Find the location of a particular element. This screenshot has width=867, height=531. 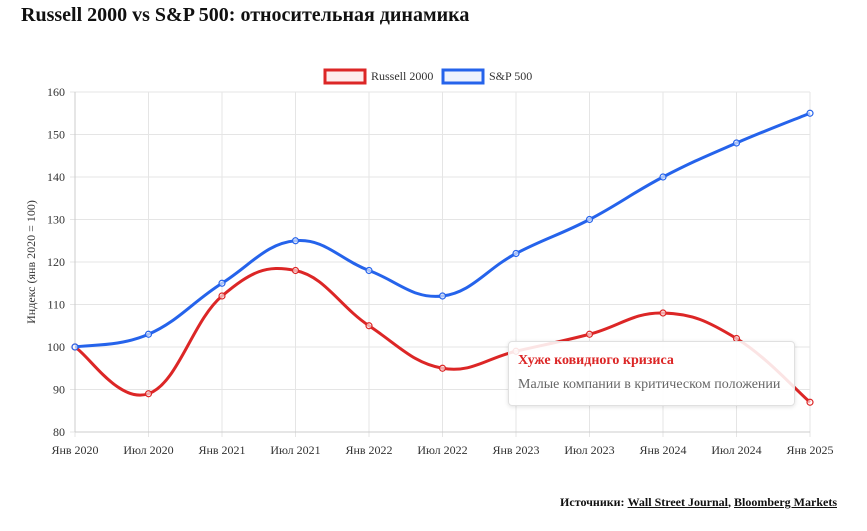

tooltip-title: Хуже ковидного кризиса is located at coordinates (596, 360).